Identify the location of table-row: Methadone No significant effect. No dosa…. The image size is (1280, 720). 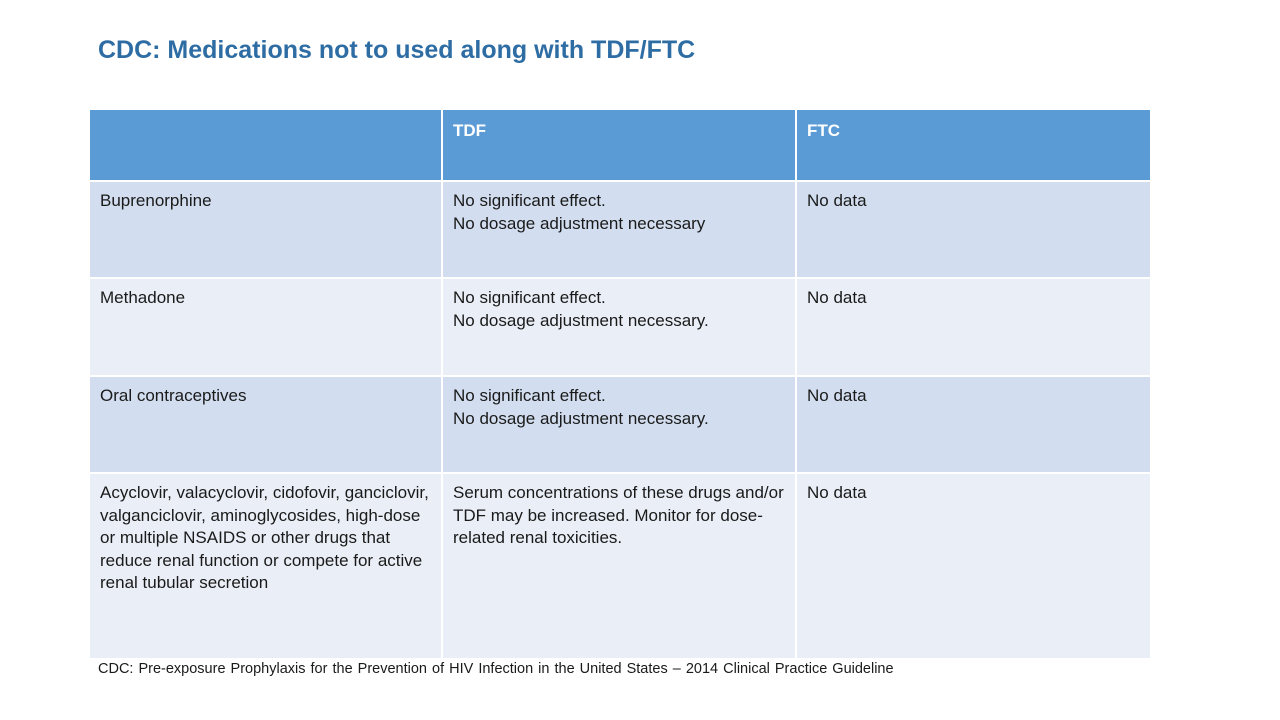
(620, 327).